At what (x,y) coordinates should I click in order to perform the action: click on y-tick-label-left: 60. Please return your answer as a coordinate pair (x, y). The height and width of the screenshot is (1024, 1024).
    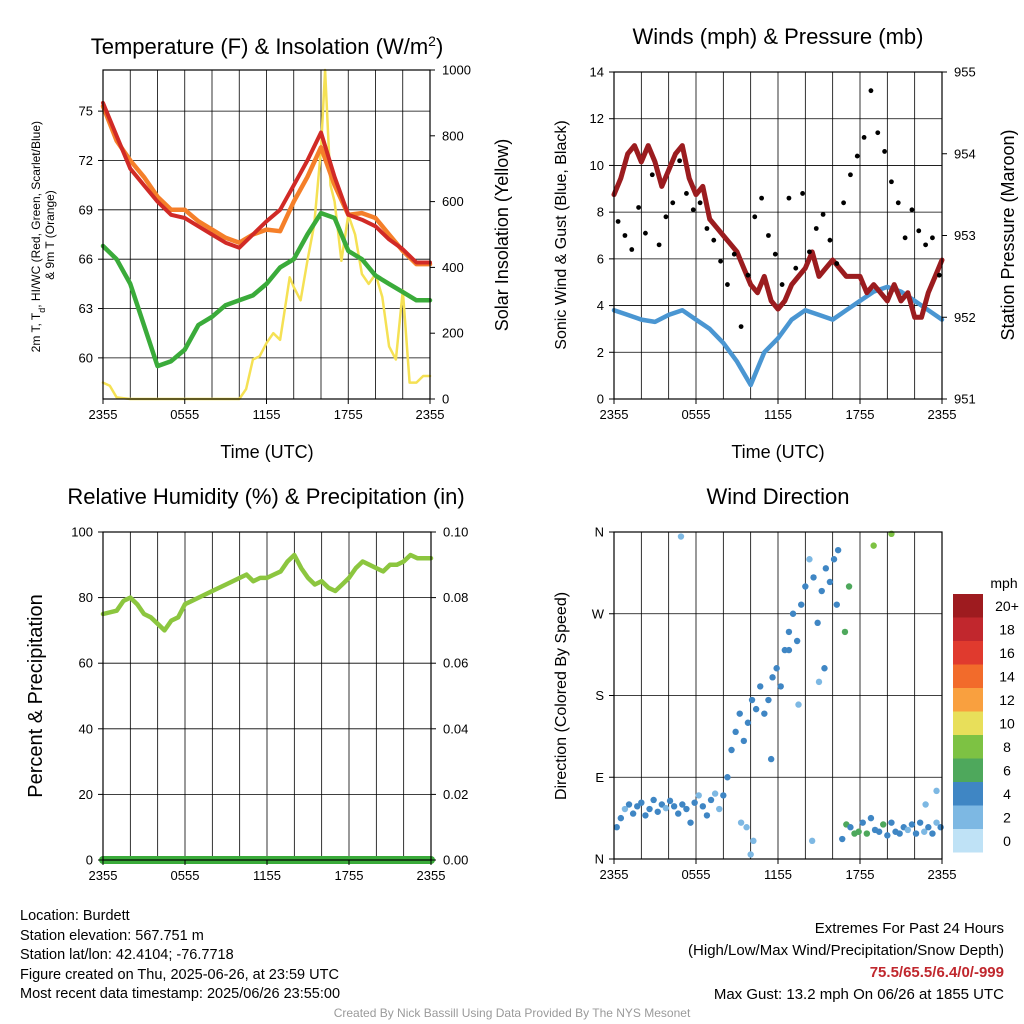
    Looking at the image, I should click on (86, 663).